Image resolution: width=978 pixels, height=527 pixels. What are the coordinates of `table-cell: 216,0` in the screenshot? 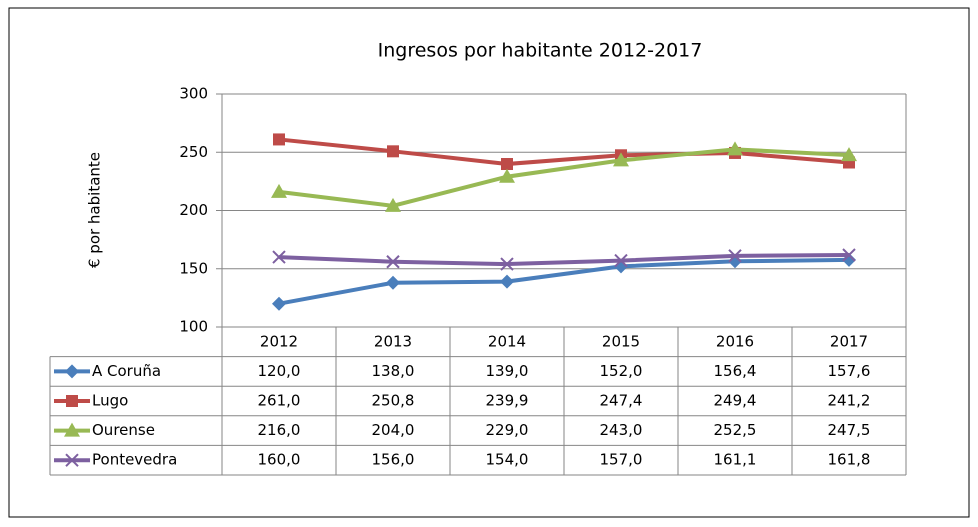 It's located at (279, 430).